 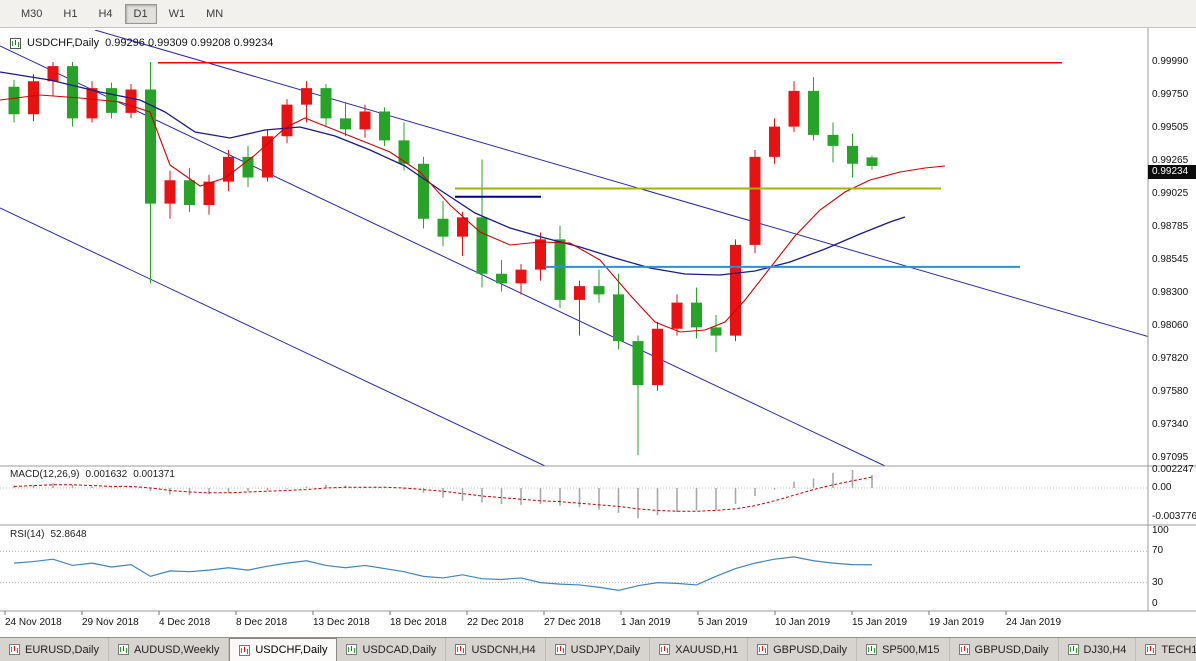 What do you see at coordinates (605, 649) in the screenshot?
I see `tab-label: USDJPY,Daily` at bounding box center [605, 649].